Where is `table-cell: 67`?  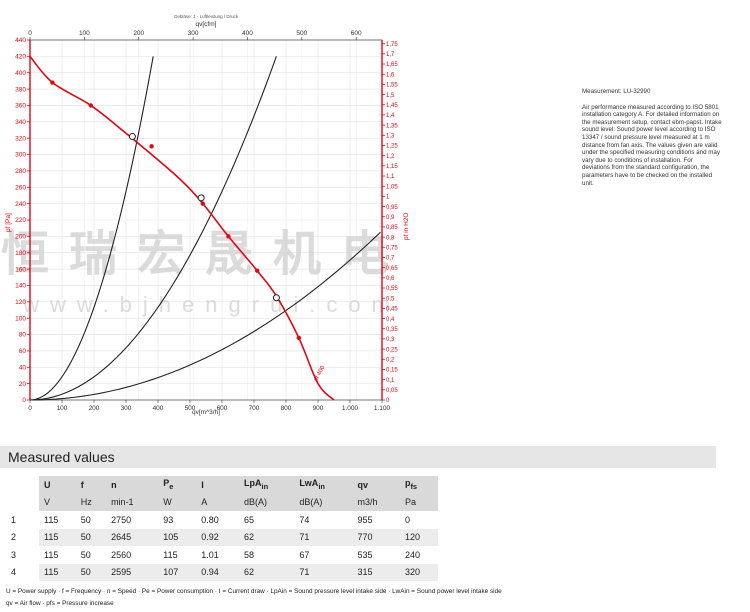 table-cell: 67 is located at coordinates (304, 554).